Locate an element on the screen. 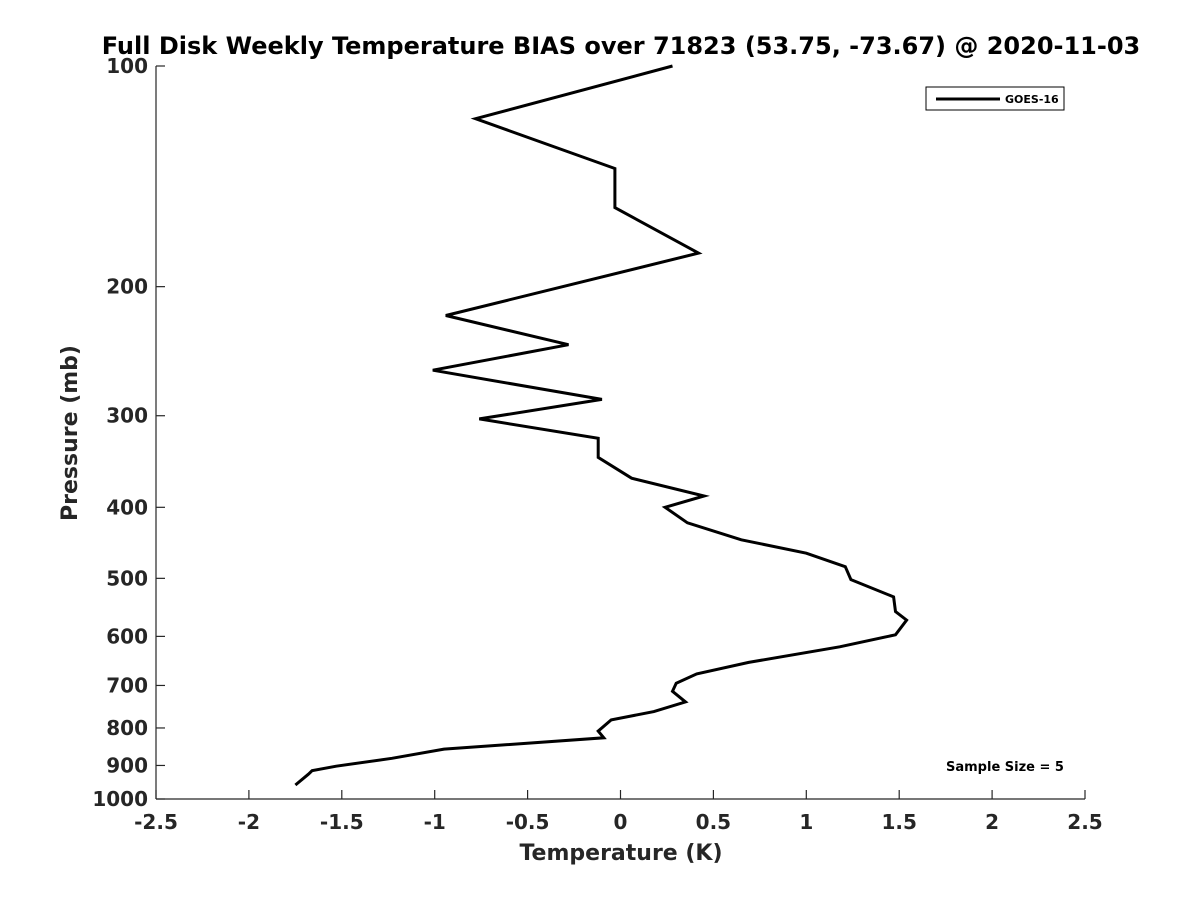 The width and height of the screenshot is (1200, 900). x-tick-label: -1.5 is located at coordinates (342, 822).